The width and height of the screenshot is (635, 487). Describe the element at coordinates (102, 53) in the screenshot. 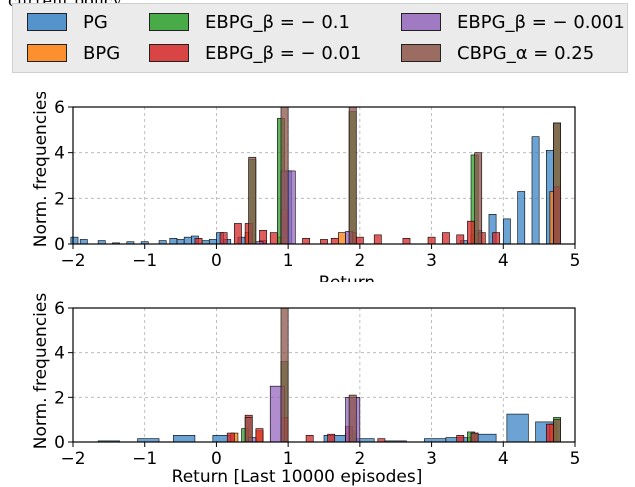

I see `legend-label-bpg: BPG` at that location.